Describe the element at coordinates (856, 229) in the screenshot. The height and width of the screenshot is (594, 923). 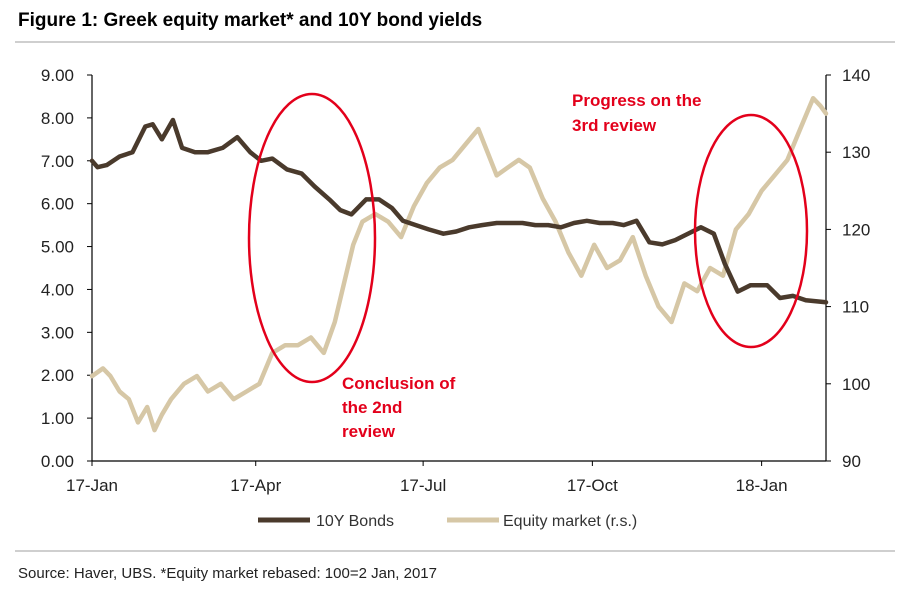
I see `y-right-tick-label: 120` at that location.